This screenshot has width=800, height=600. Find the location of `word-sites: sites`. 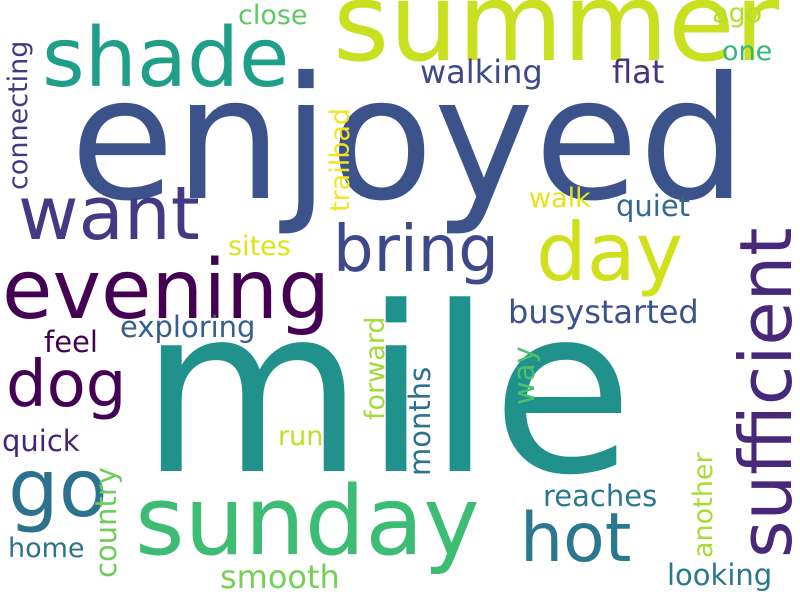

word-sites: sites is located at coordinates (259, 246).